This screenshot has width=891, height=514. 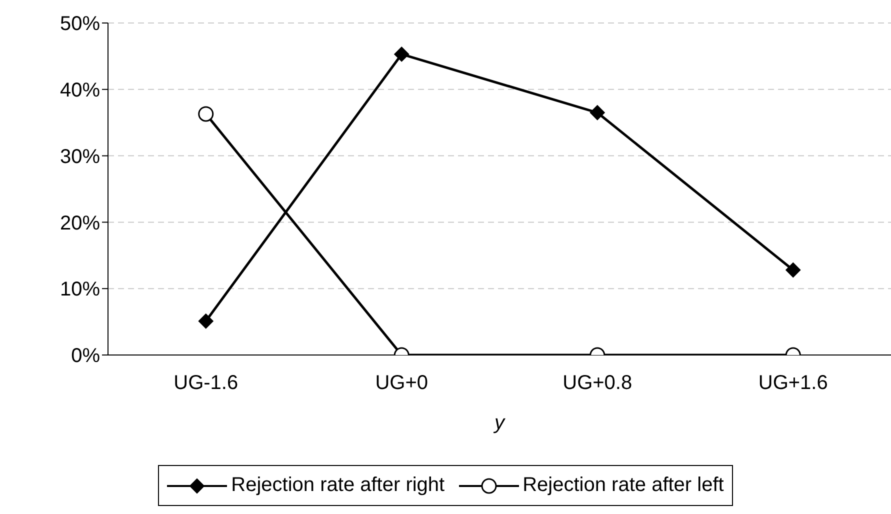 I want to click on x-tick-label: UG-1.6, so click(x=206, y=383).